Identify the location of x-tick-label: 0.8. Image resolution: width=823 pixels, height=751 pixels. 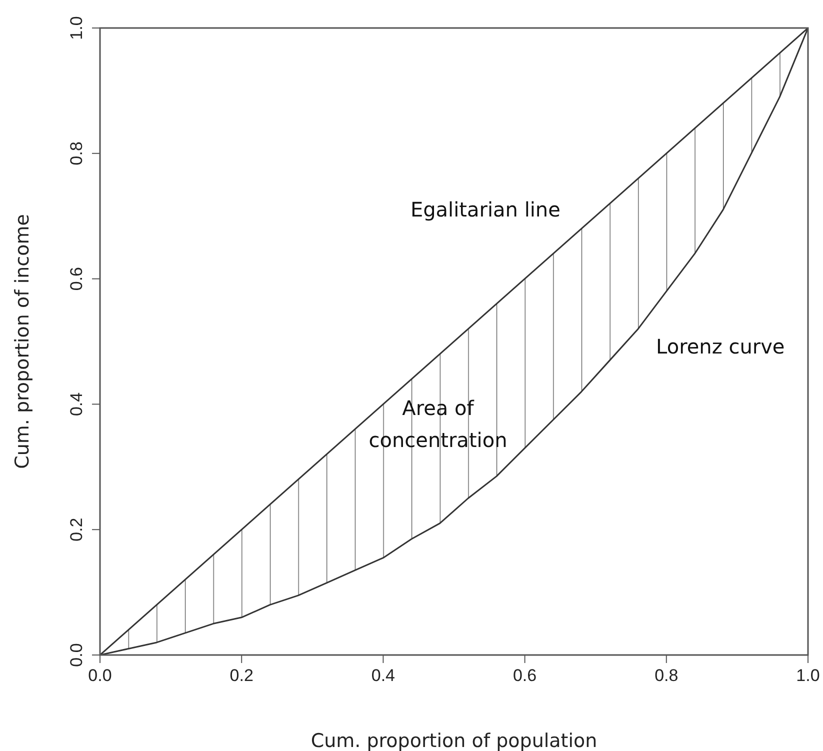
(666, 676).